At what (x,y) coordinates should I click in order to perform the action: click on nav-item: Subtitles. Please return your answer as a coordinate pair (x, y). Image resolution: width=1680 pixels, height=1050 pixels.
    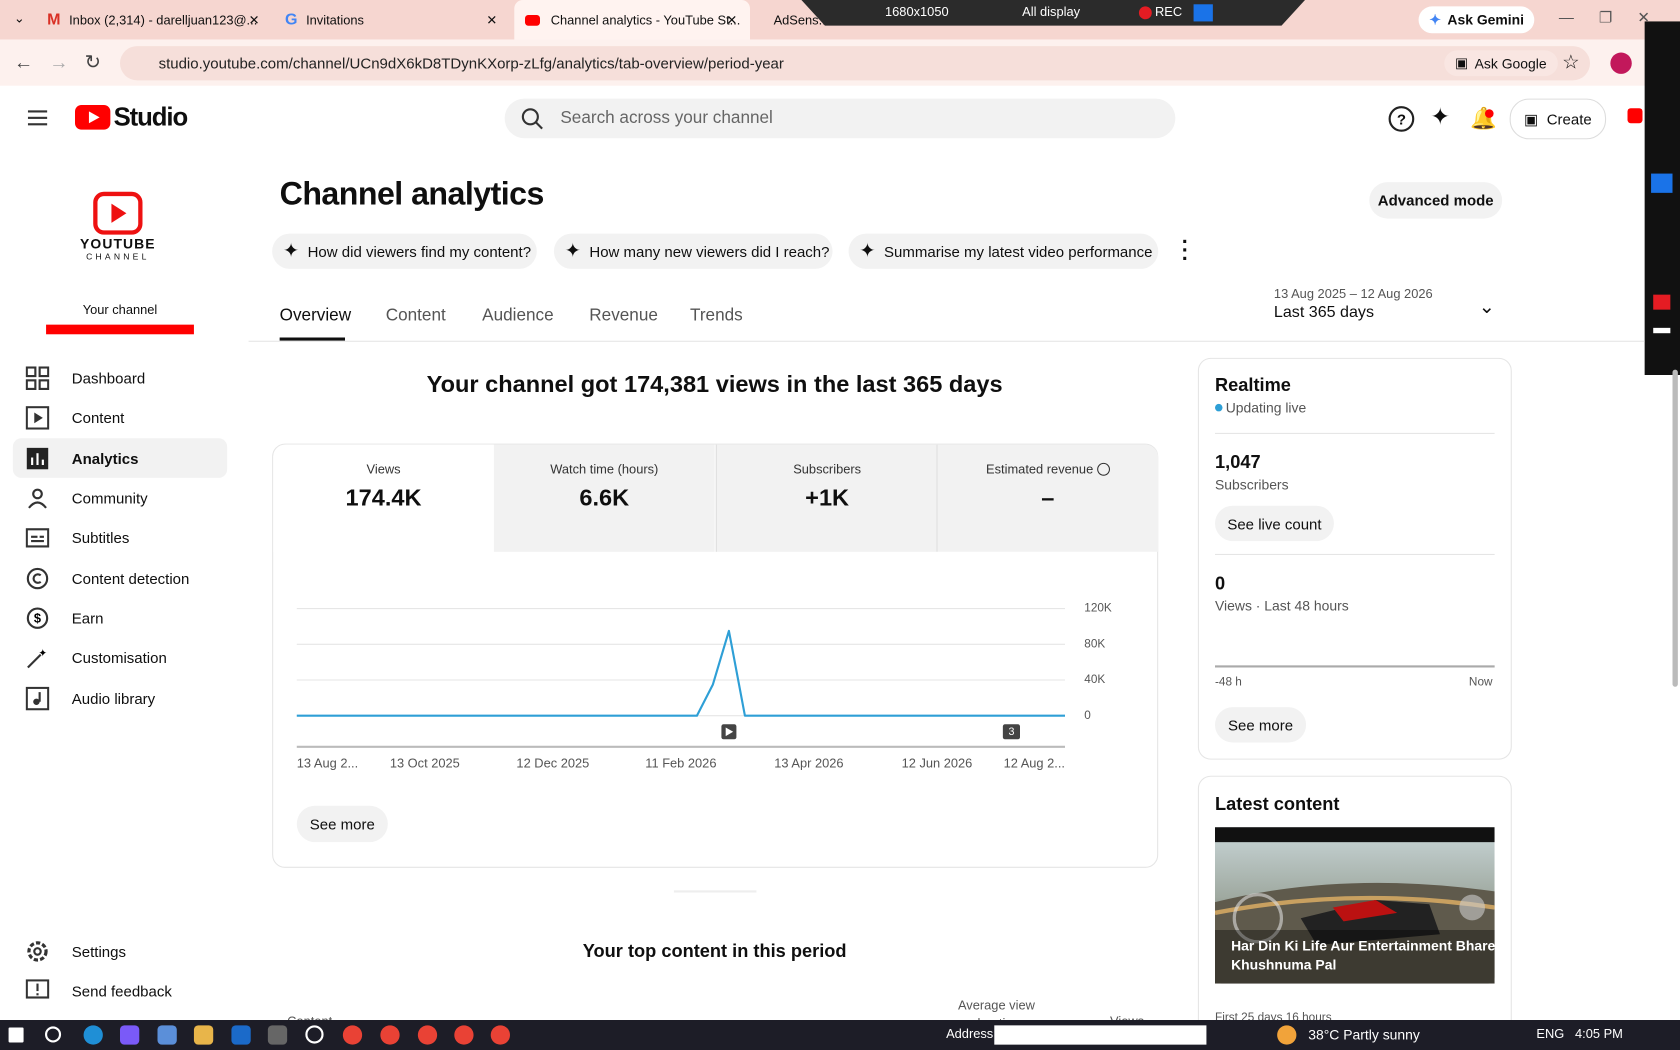
    Looking at the image, I should click on (120, 538).